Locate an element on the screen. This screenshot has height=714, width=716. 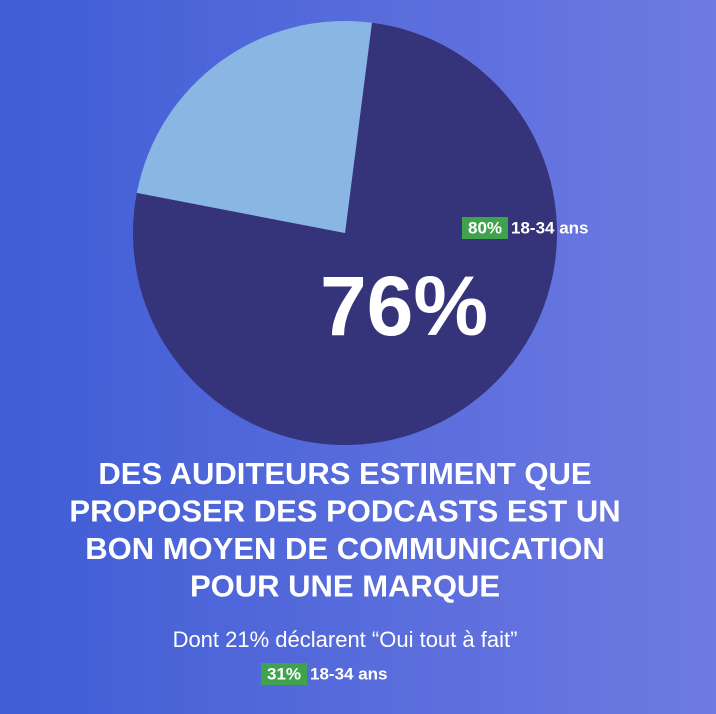
subline: Dont 21% déclarent “Oui tout à fait” is located at coordinates (345, 639).